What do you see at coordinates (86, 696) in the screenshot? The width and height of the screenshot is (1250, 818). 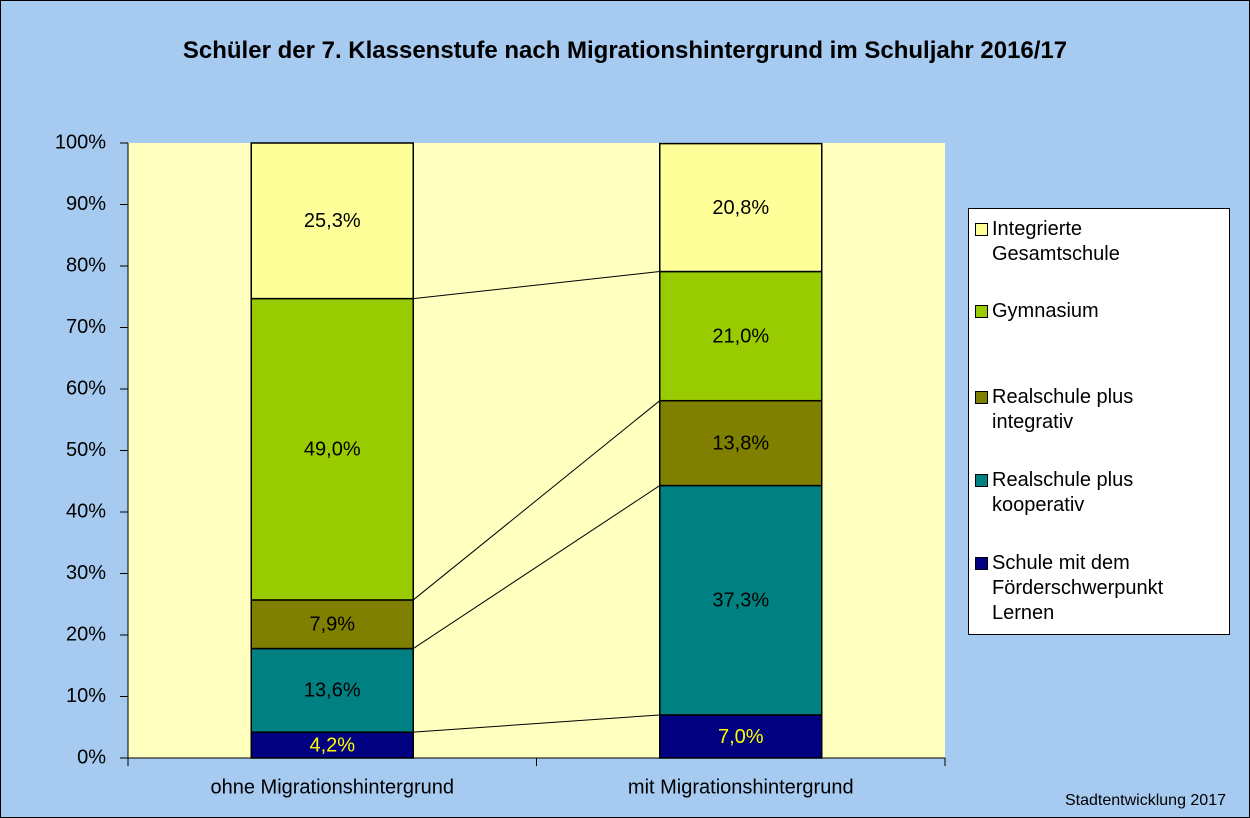 I see `y-tick-label: 10%` at bounding box center [86, 696].